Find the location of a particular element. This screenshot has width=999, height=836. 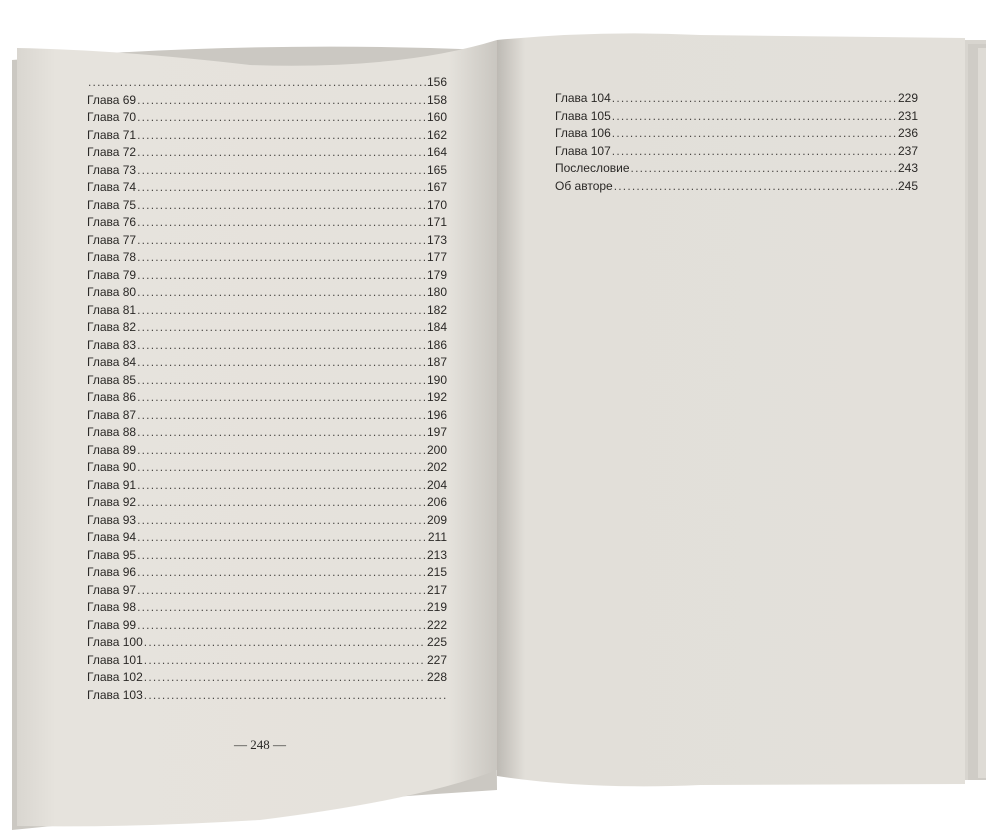

toc-entry-page: 237 is located at coordinates (907, 150).